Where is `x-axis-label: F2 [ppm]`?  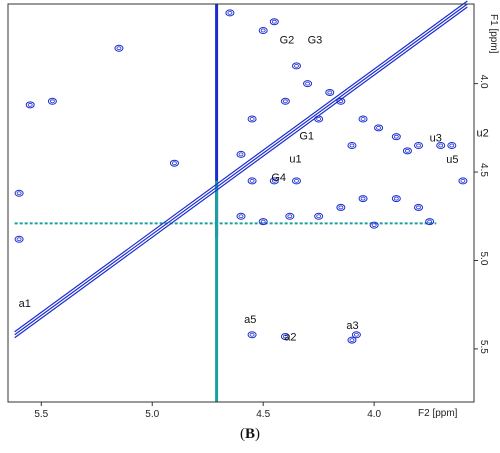 x-axis-label: F2 [ppm] is located at coordinates (438, 413).